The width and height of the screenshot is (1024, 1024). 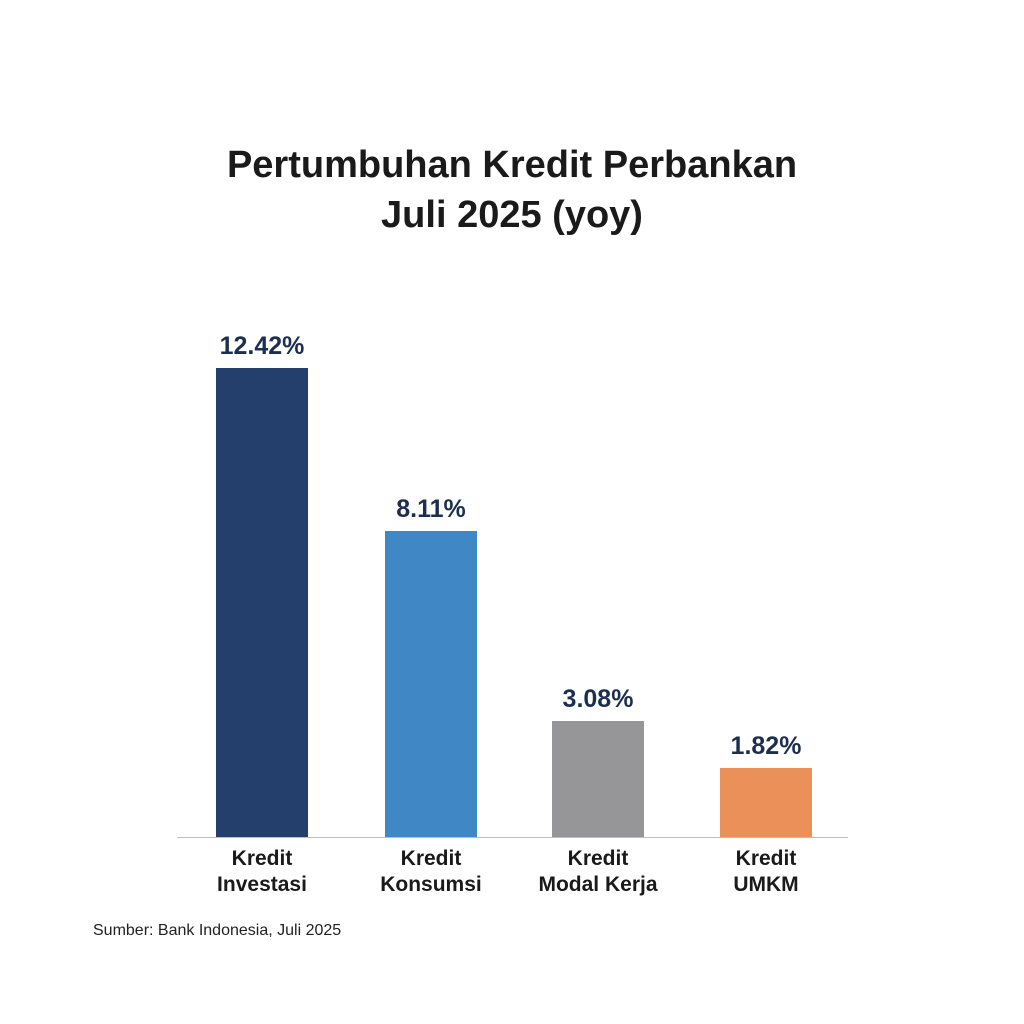 What do you see at coordinates (766, 746) in the screenshot?
I see `value-label: 1.82%` at bounding box center [766, 746].